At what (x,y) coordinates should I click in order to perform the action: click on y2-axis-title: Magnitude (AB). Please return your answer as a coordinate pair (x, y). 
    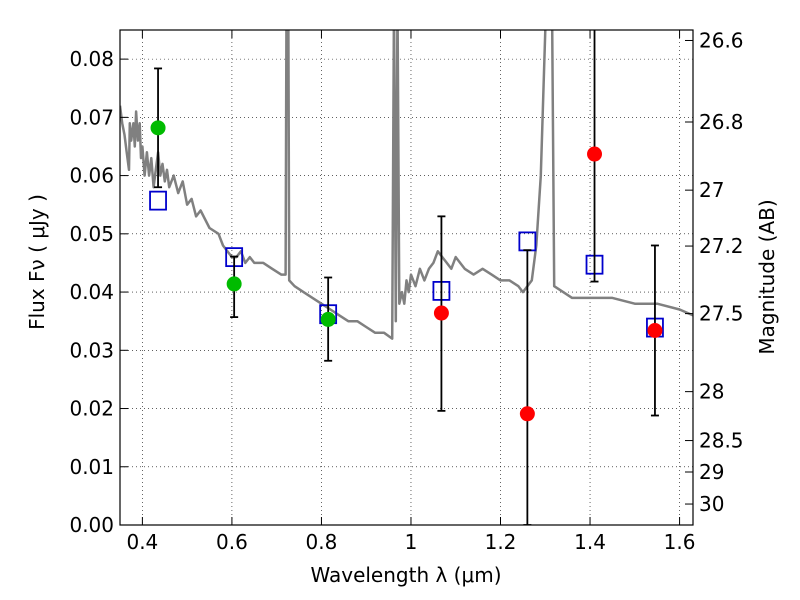
    Looking at the image, I should click on (767, 276).